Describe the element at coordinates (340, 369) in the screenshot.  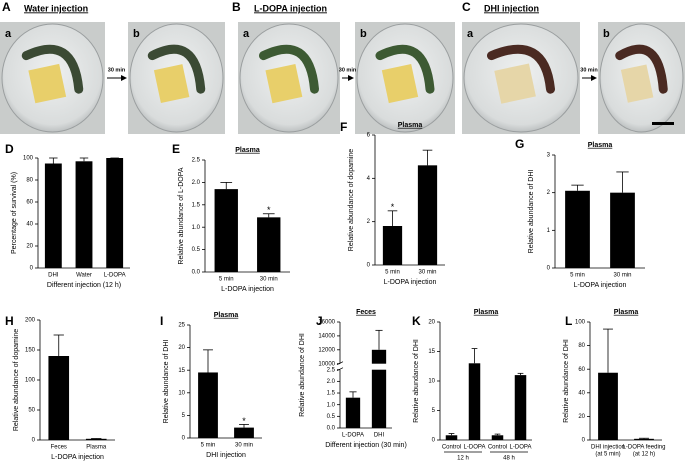
I see `axis-break` at that location.